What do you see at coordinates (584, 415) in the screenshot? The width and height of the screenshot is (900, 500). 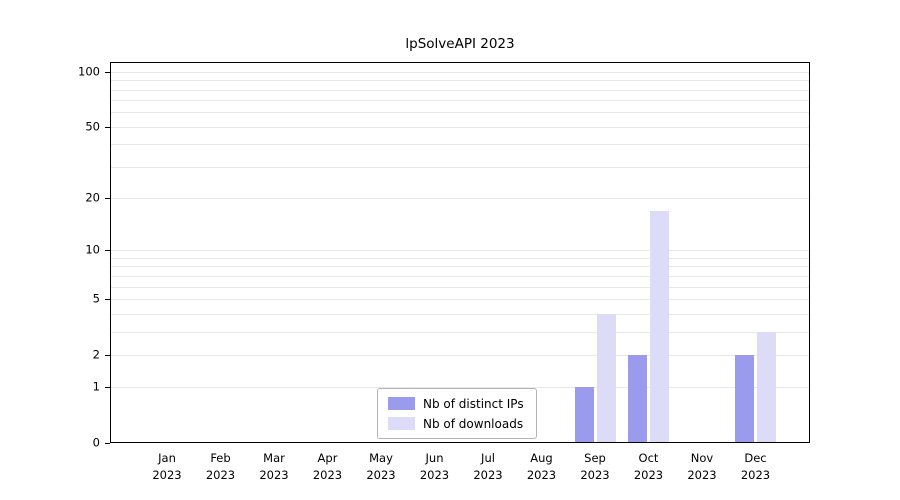 I see `bar-distinct-ips-sep` at bounding box center [584, 415].